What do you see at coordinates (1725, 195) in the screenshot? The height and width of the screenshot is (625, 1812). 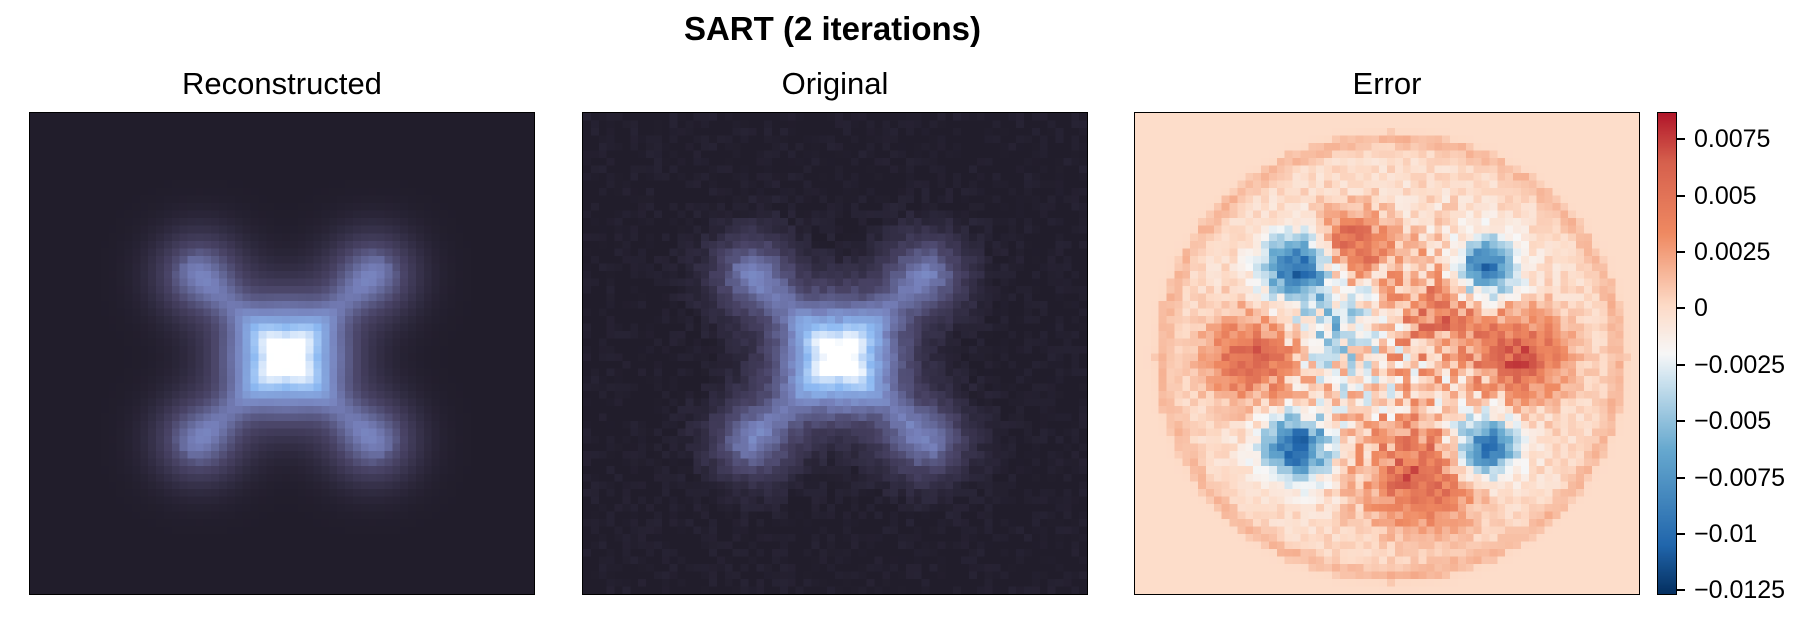 I see `colorbar-tick-label: 0.005` at bounding box center [1725, 195].